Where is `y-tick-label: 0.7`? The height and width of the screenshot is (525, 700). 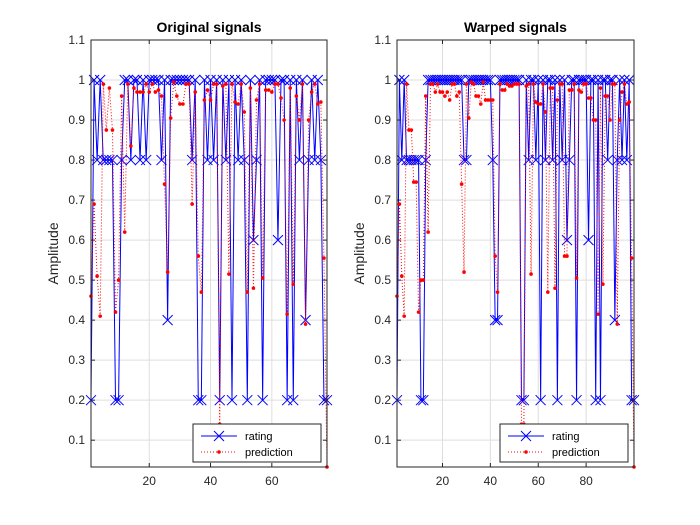 y-tick-label: 0.7 is located at coordinates (382, 200).